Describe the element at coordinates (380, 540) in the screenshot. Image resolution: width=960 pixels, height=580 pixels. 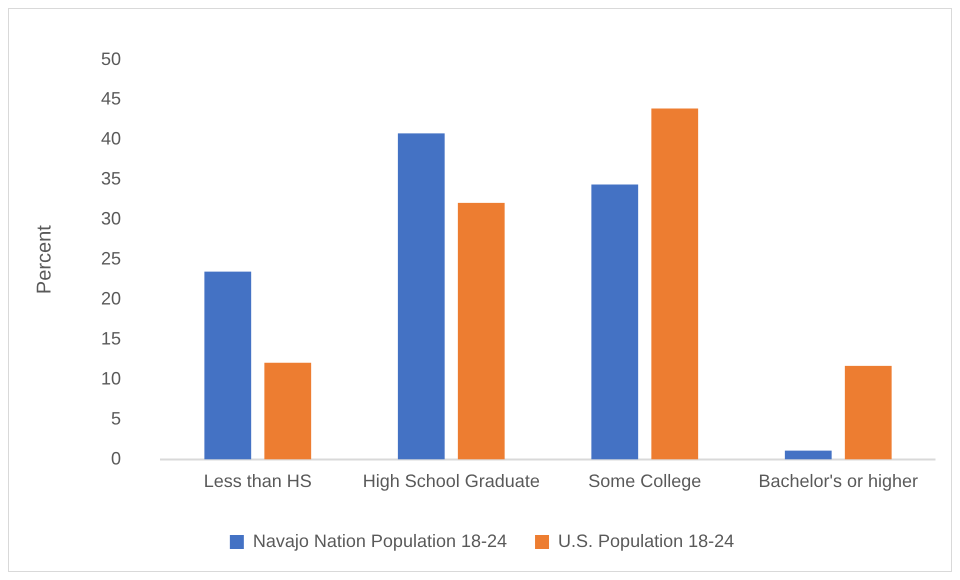
I see `legend-label: Navajo Nation Population 18-24` at that location.